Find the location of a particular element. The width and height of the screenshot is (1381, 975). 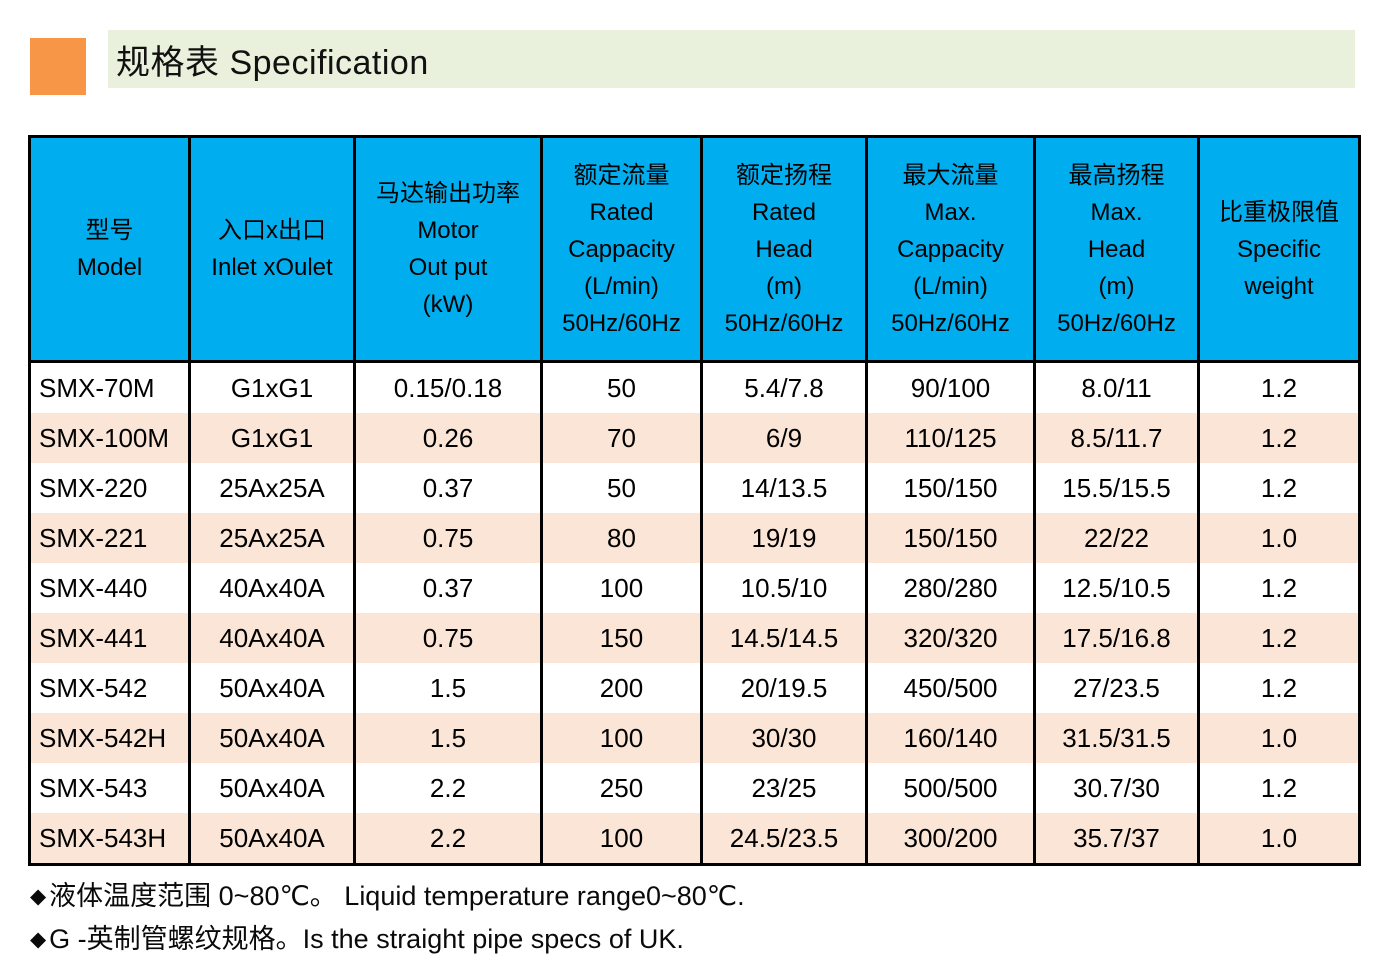

cell-max-capacity: 280/280 is located at coordinates (950, 588).